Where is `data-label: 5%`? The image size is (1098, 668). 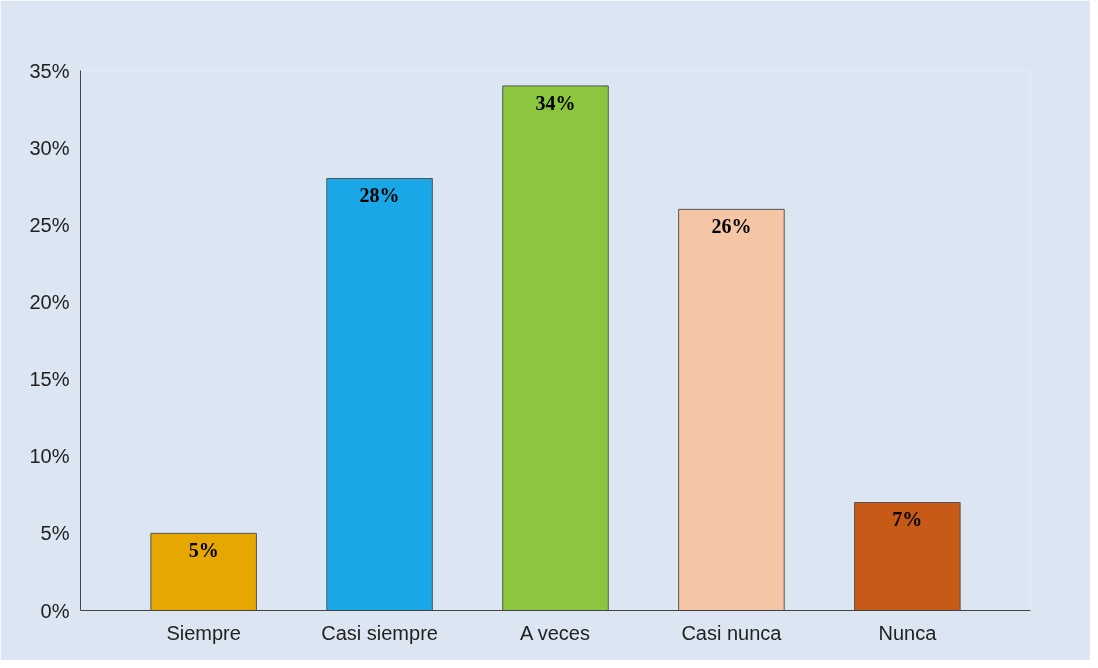 data-label: 5% is located at coordinates (203, 550).